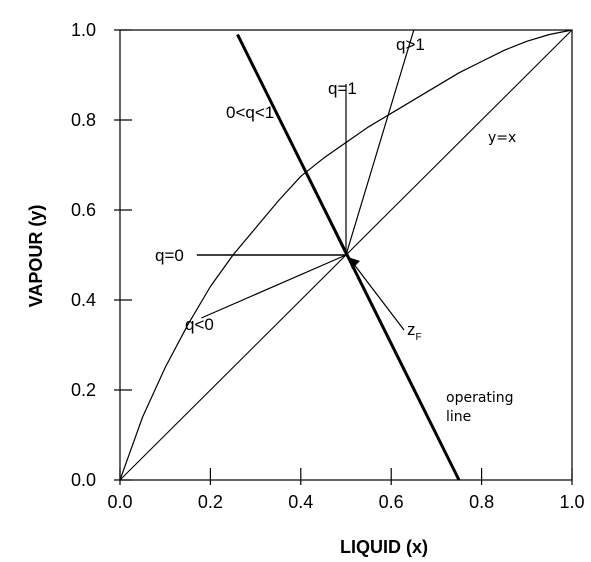 This screenshot has width=591, height=562. I want to click on label-operating-line-2: line, so click(458, 417).